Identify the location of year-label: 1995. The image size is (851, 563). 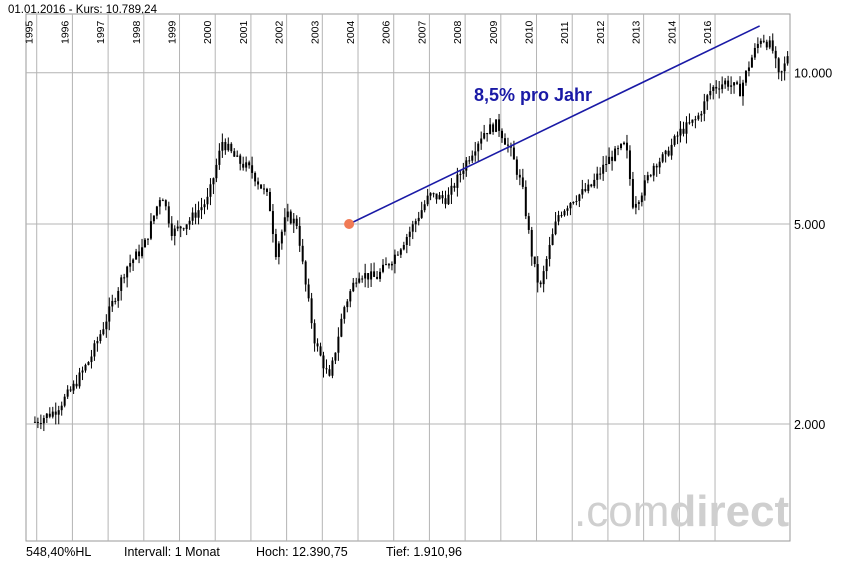
(30, 32).